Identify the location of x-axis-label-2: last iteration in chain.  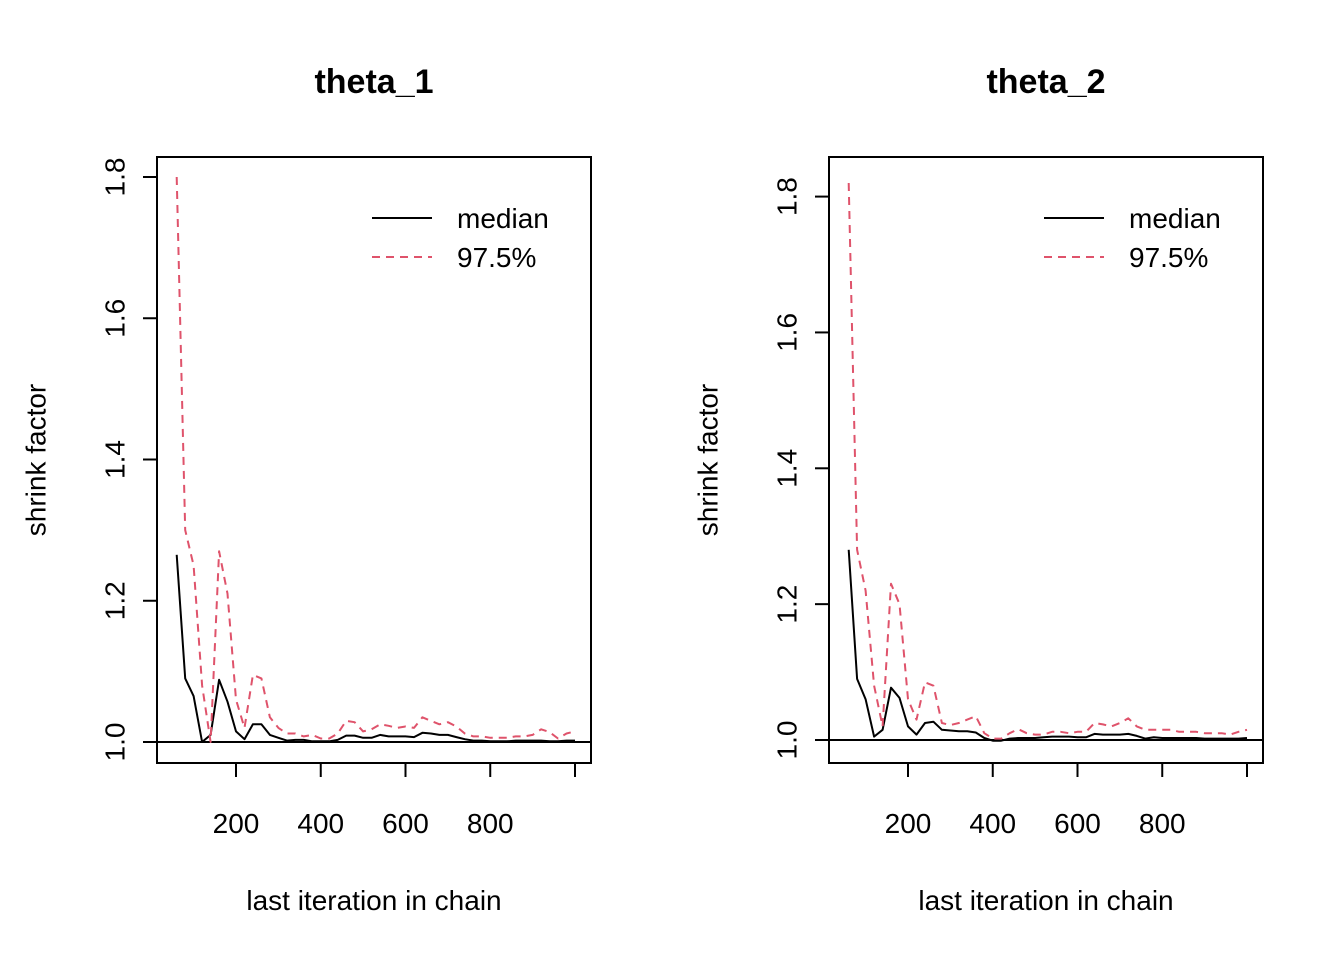
(1045, 900).